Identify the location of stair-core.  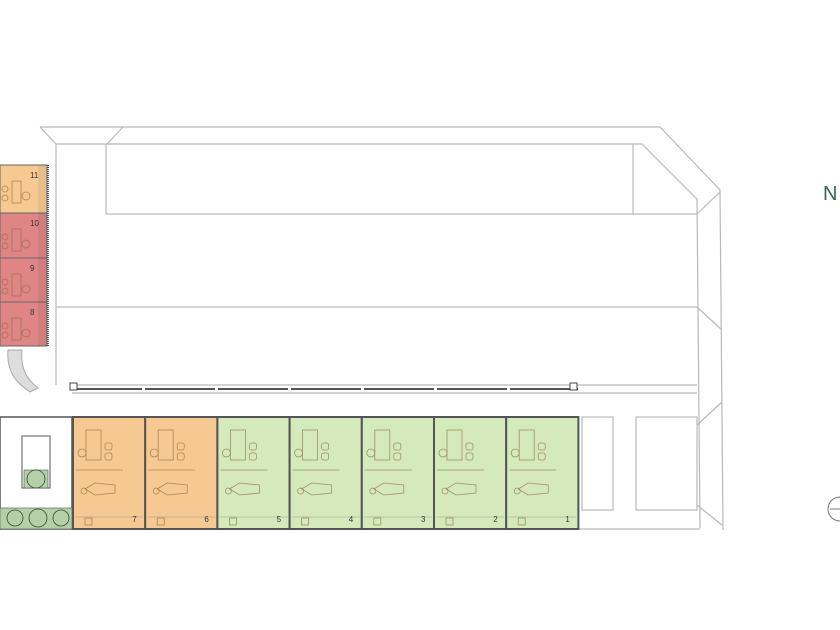
(36, 473).